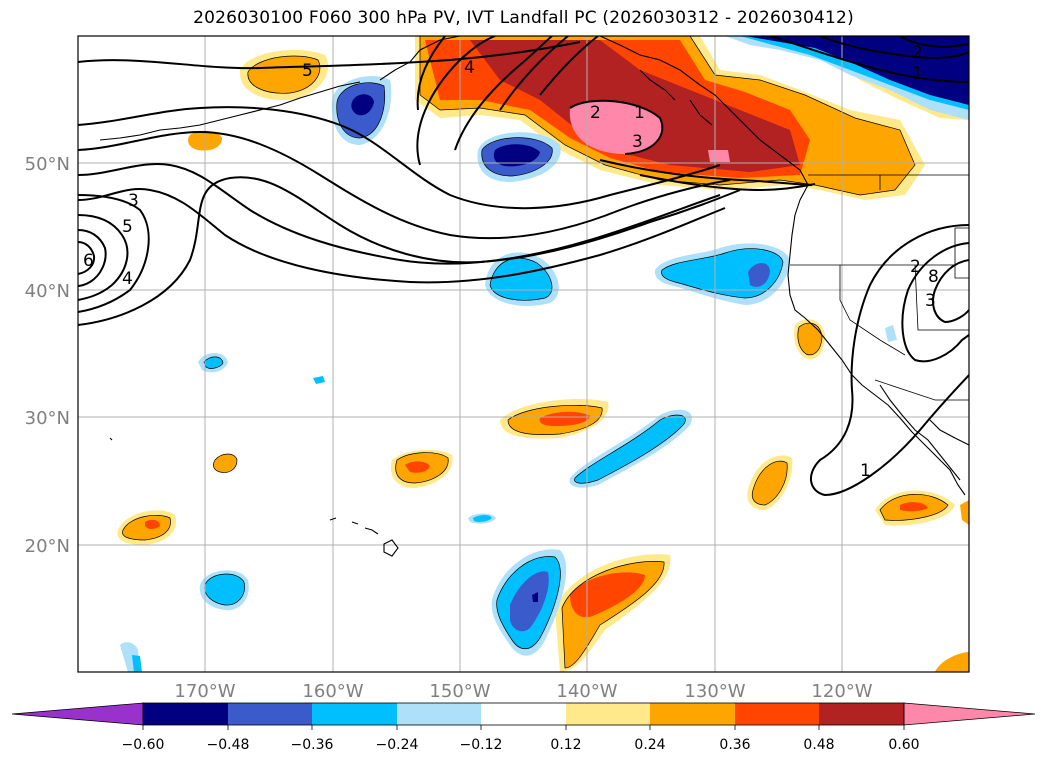  Describe the element at coordinates (841, 691) in the screenshot. I see `lon-label: 120°W` at that location.